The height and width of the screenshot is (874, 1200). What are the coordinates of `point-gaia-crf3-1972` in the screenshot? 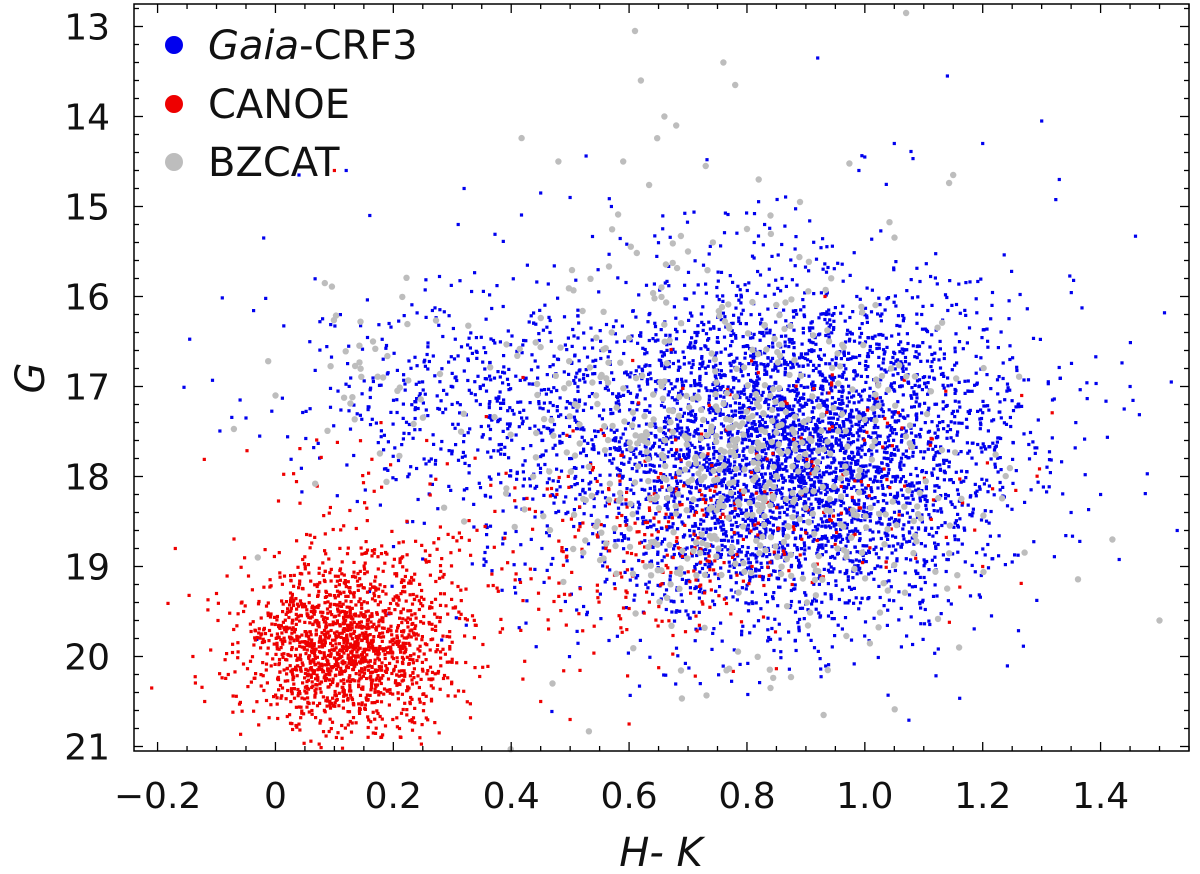 It's located at (914, 441).